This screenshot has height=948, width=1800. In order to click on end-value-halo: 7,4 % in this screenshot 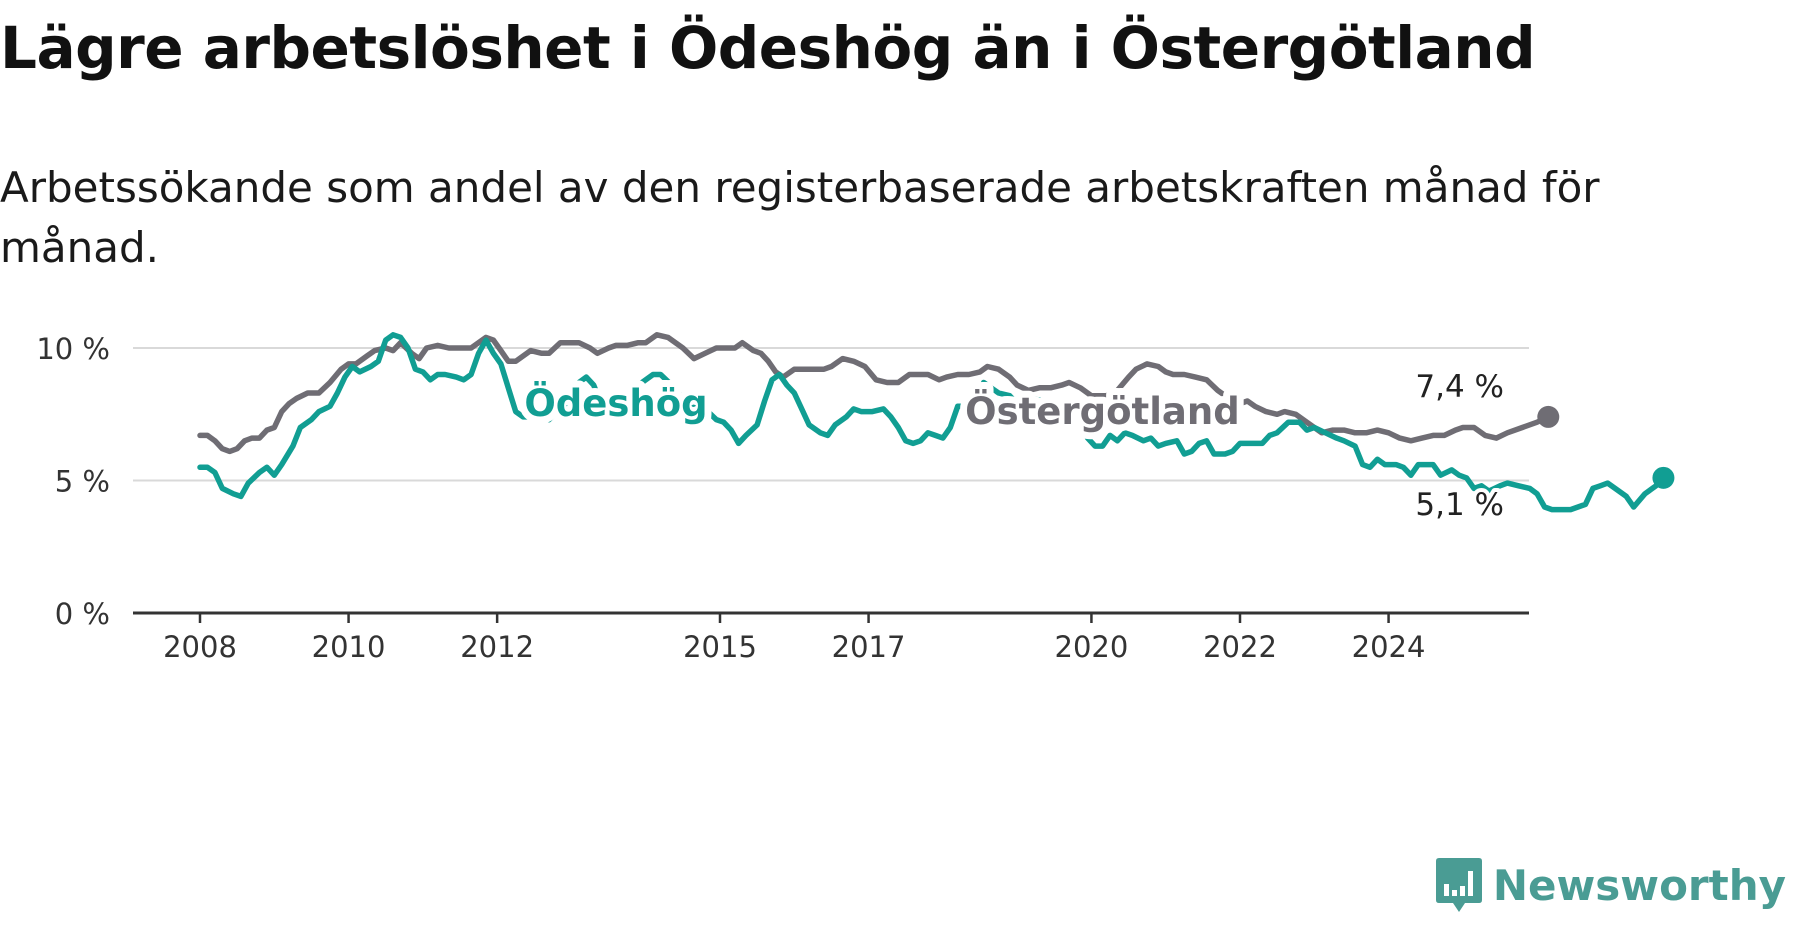, I will do `click(1459, 387)`.